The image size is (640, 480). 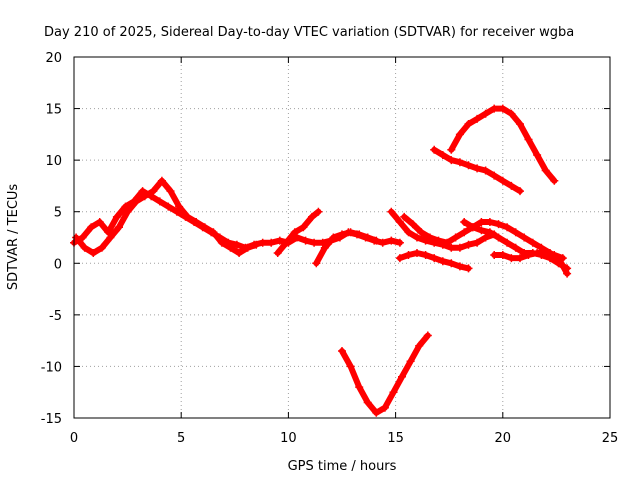 What do you see at coordinates (55, 316) in the screenshot?
I see `y-tick-label: -5` at bounding box center [55, 316].